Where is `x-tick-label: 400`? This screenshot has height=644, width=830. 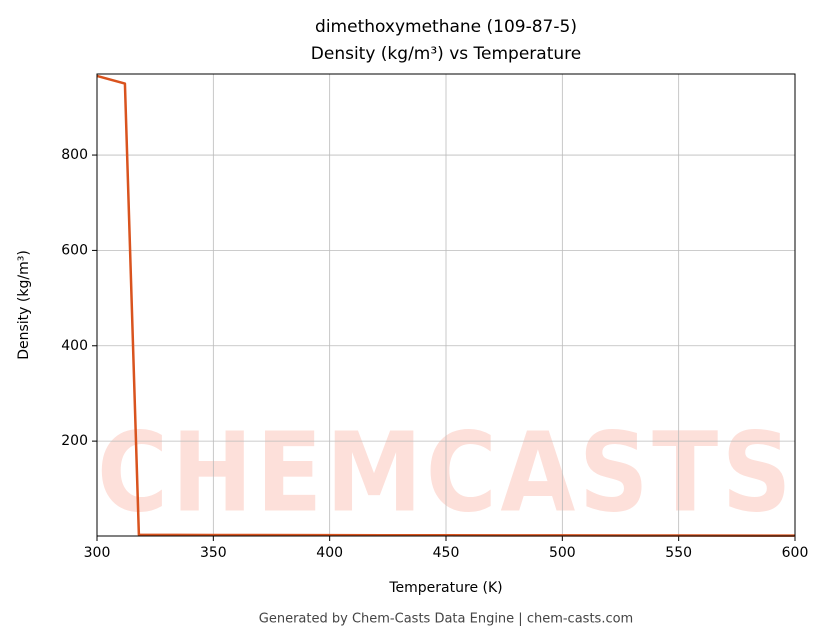 x-tick-label: 400 is located at coordinates (329, 553).